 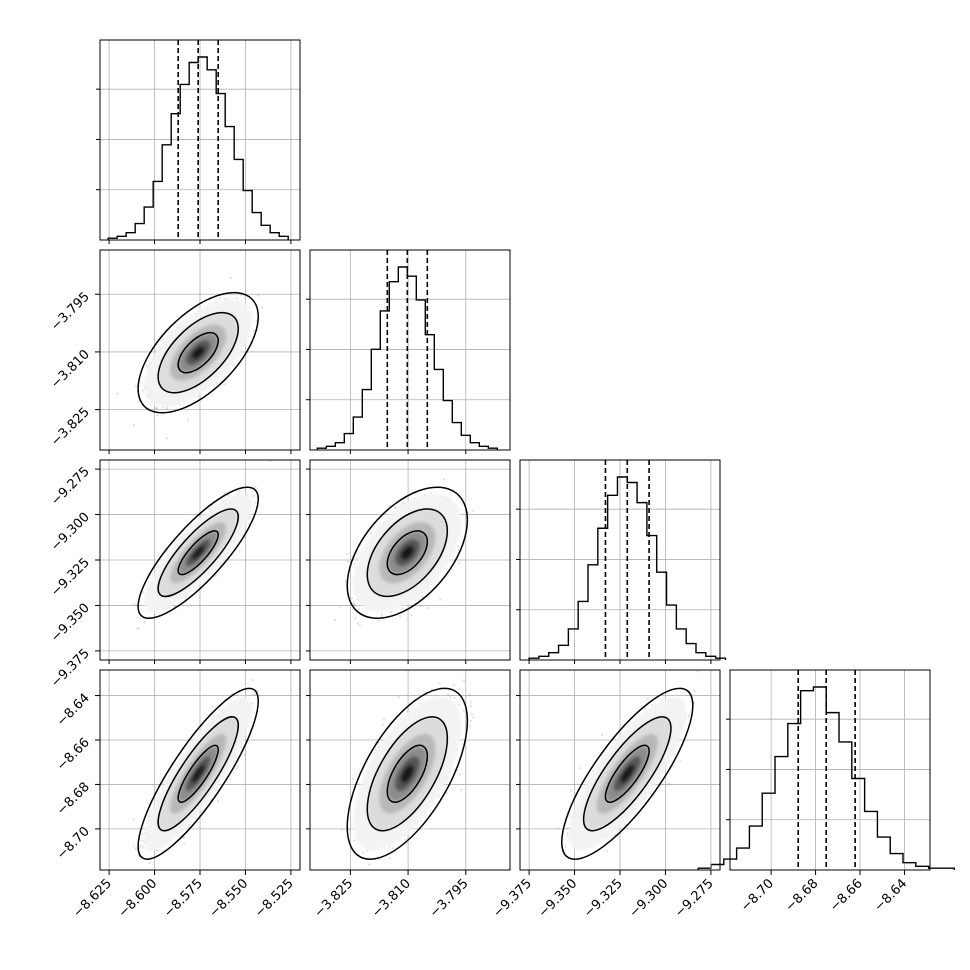 I want to click on xtick-label-0-2: −8.575, so click(x=183, y=898).